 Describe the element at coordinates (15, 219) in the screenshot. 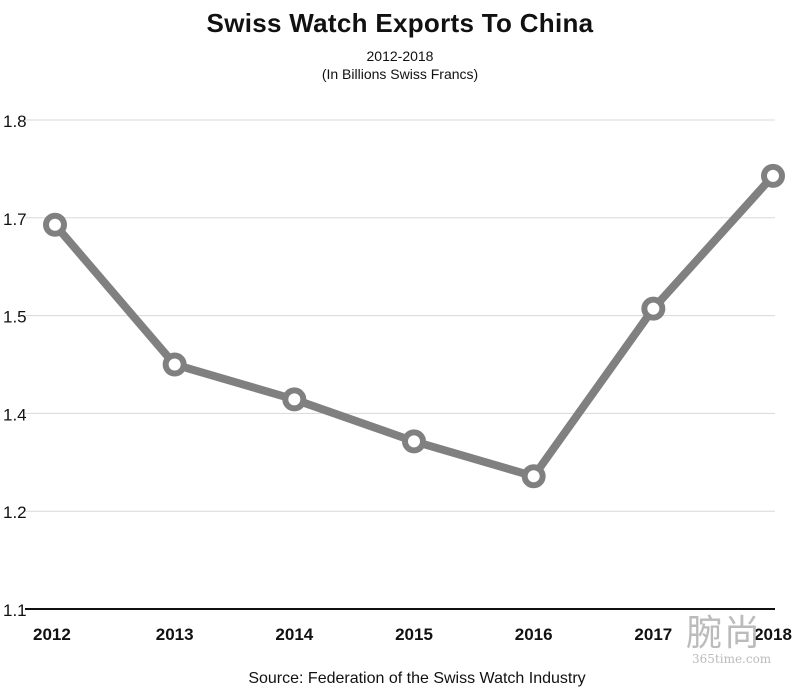

I see `y-tick-label: 1.7` at that location.